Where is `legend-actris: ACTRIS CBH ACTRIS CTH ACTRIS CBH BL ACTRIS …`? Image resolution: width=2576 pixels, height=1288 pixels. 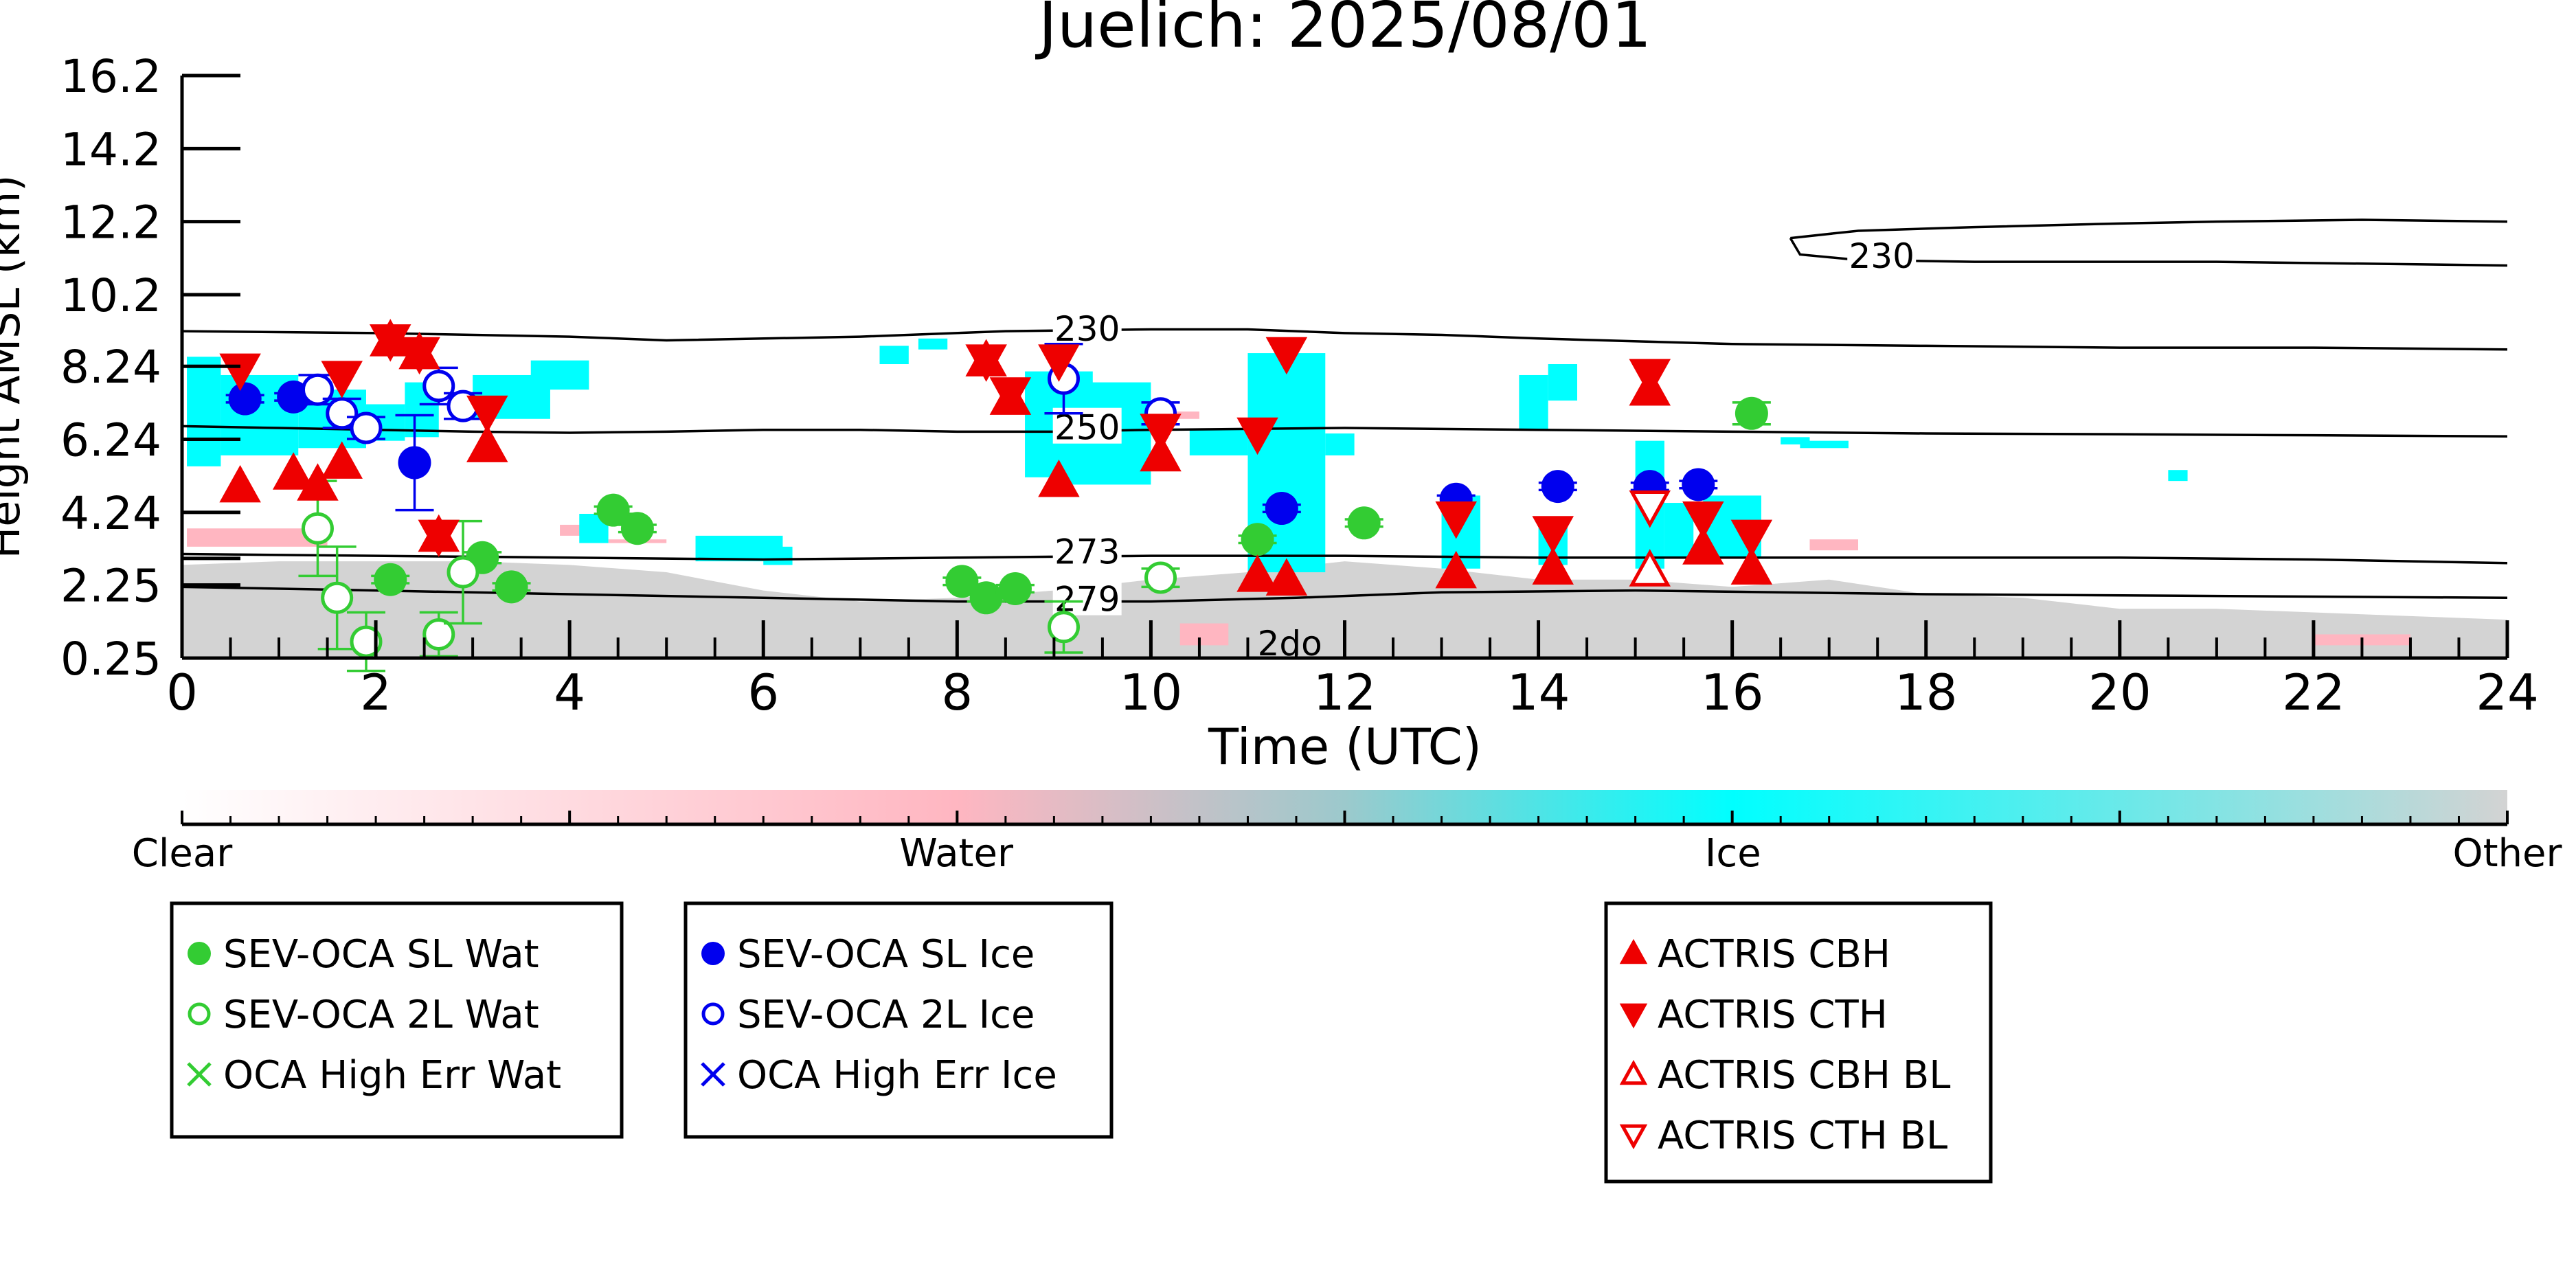
legend-actris: ACTRIS CBH ACTRIS CTH ACTRIS CBH BL ACTRIS … is located at coordinates (1798, 1042).